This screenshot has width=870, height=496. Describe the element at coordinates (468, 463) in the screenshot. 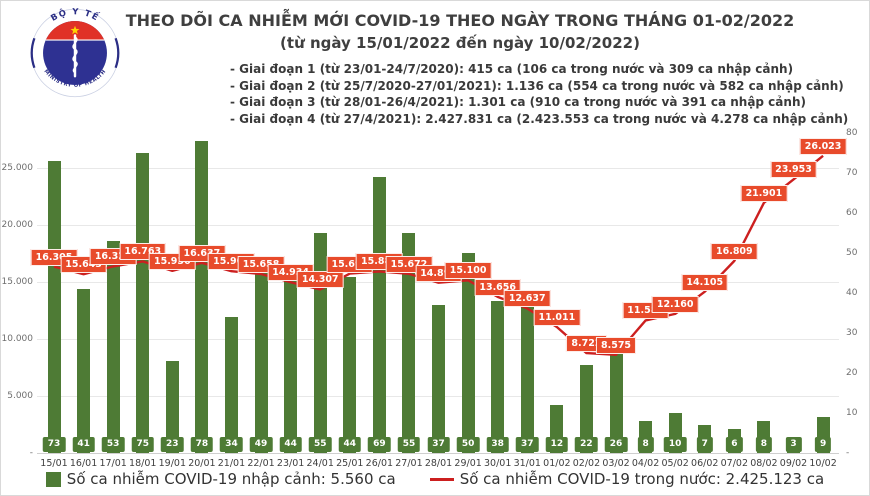

I see `x-axis-label: 29/01` at that location.